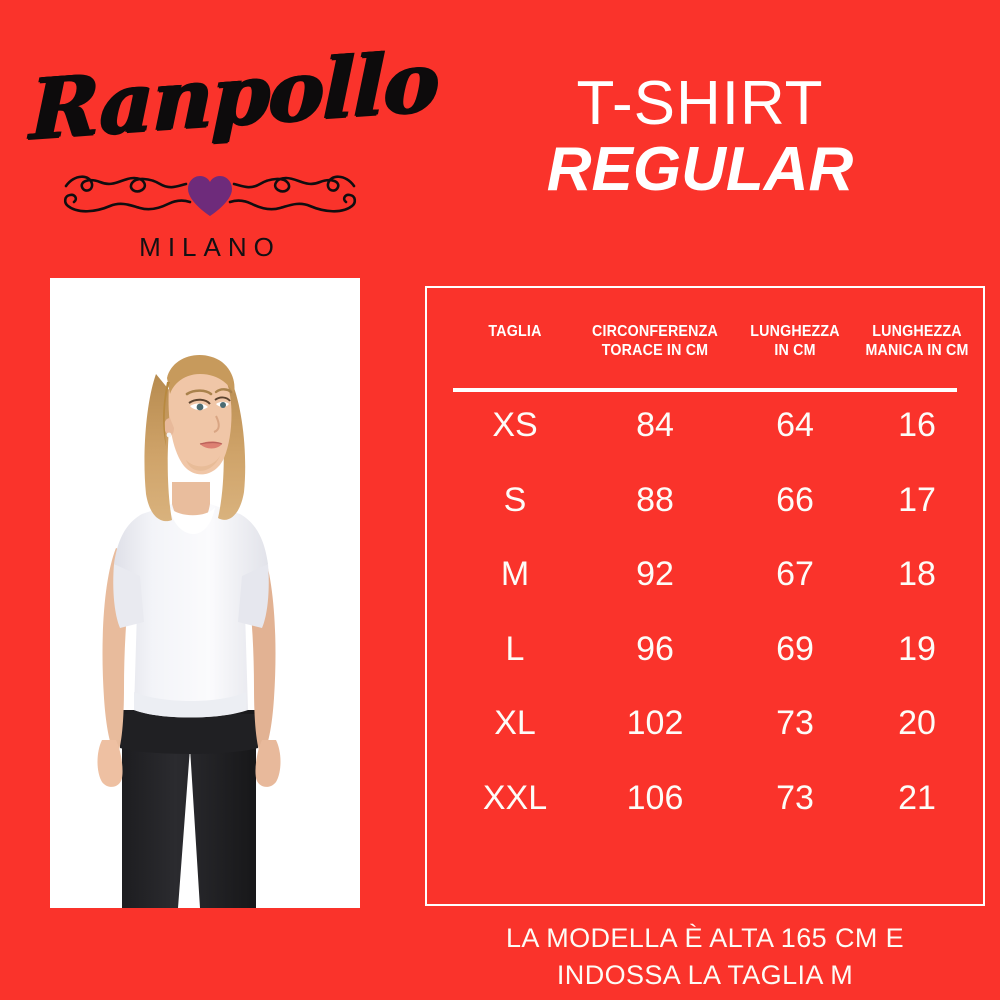  Describe the element at coordinates (917, 574) in the screenshot. I see `cell-manica: 18` at that location.